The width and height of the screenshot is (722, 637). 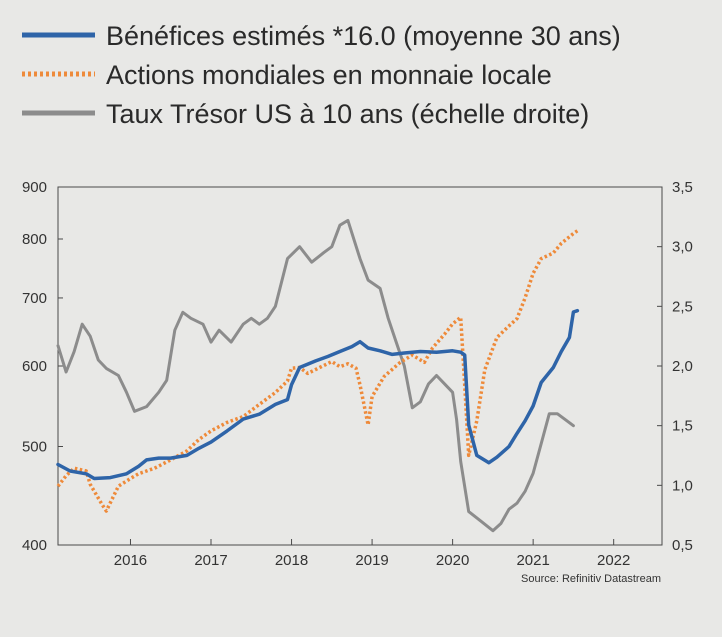 I want to click on y-axis-right: 0,5 1,0 1,5 2,0 2,5 3,0 3,5, so click(x=675, y=366).